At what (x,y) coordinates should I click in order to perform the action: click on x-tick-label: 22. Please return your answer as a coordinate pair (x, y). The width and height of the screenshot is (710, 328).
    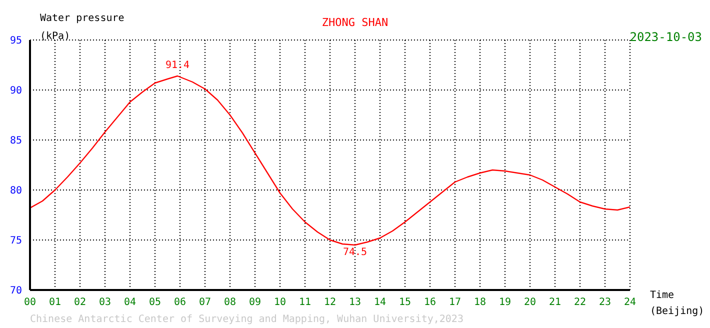
    Looking at the image, I should click on (580, 302).